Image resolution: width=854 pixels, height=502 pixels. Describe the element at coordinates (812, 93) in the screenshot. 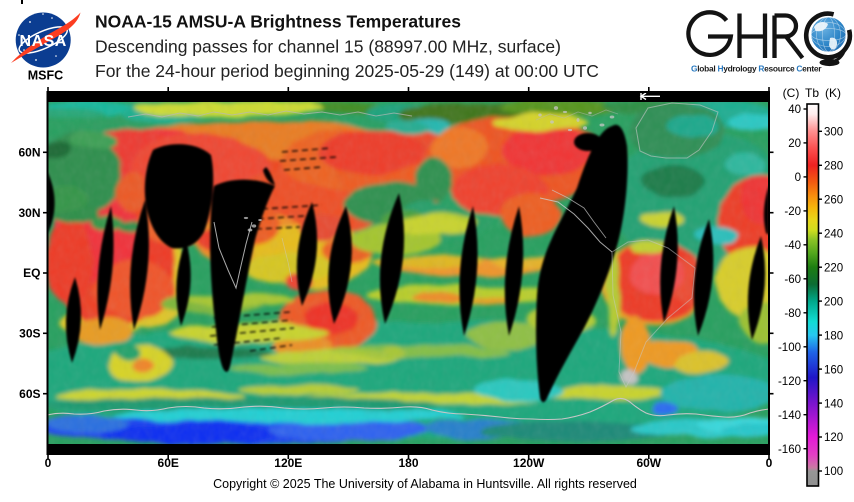

I see `svg-text: Tb` at that location.